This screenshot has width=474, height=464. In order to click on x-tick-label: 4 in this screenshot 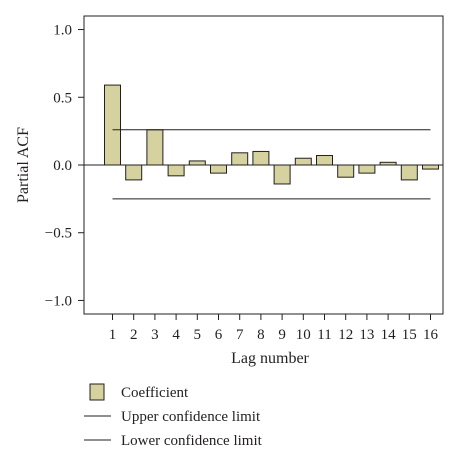, I will do `click(176, 335)`.